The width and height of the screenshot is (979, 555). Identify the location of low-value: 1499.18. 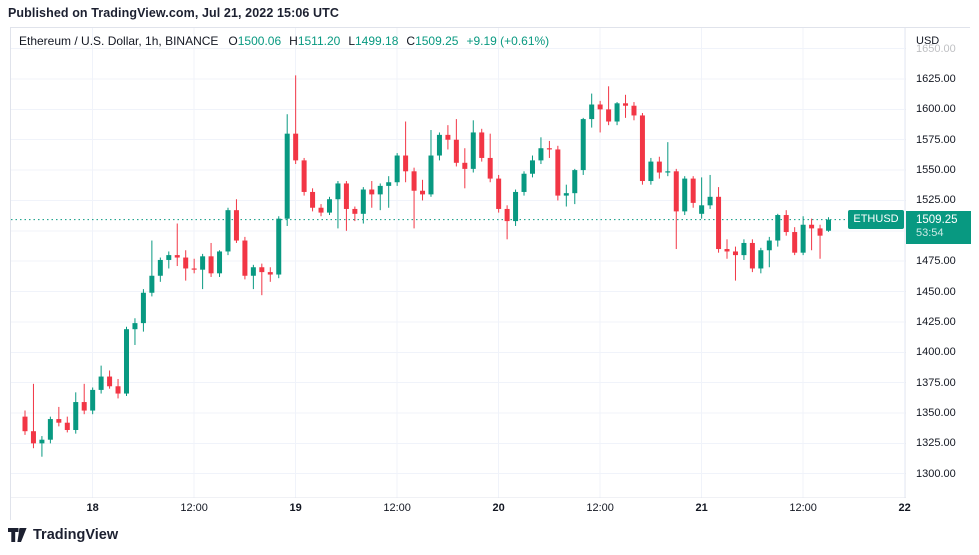
(377, 41).